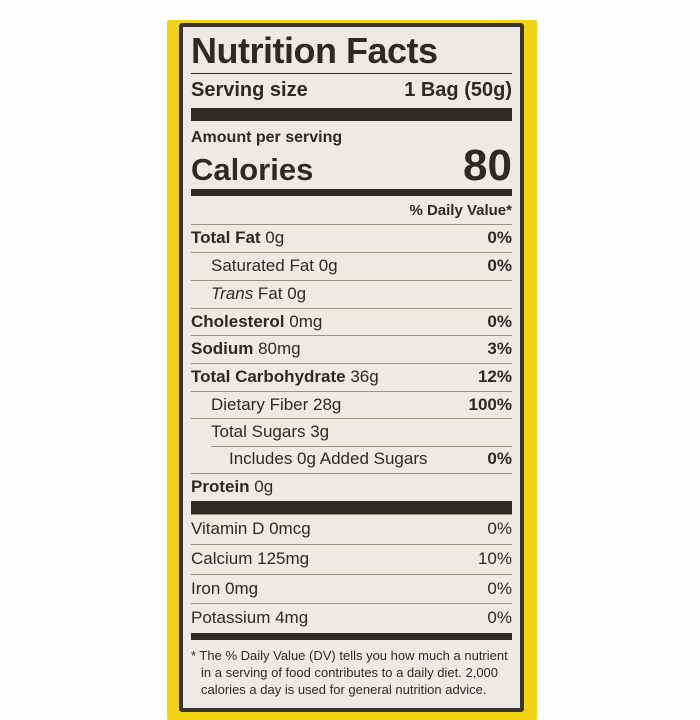 Image resolution: width=700 pixels, height=720 pixels. I want to click on micronutrient-name: Calcium 125mg, so click(250, 558).